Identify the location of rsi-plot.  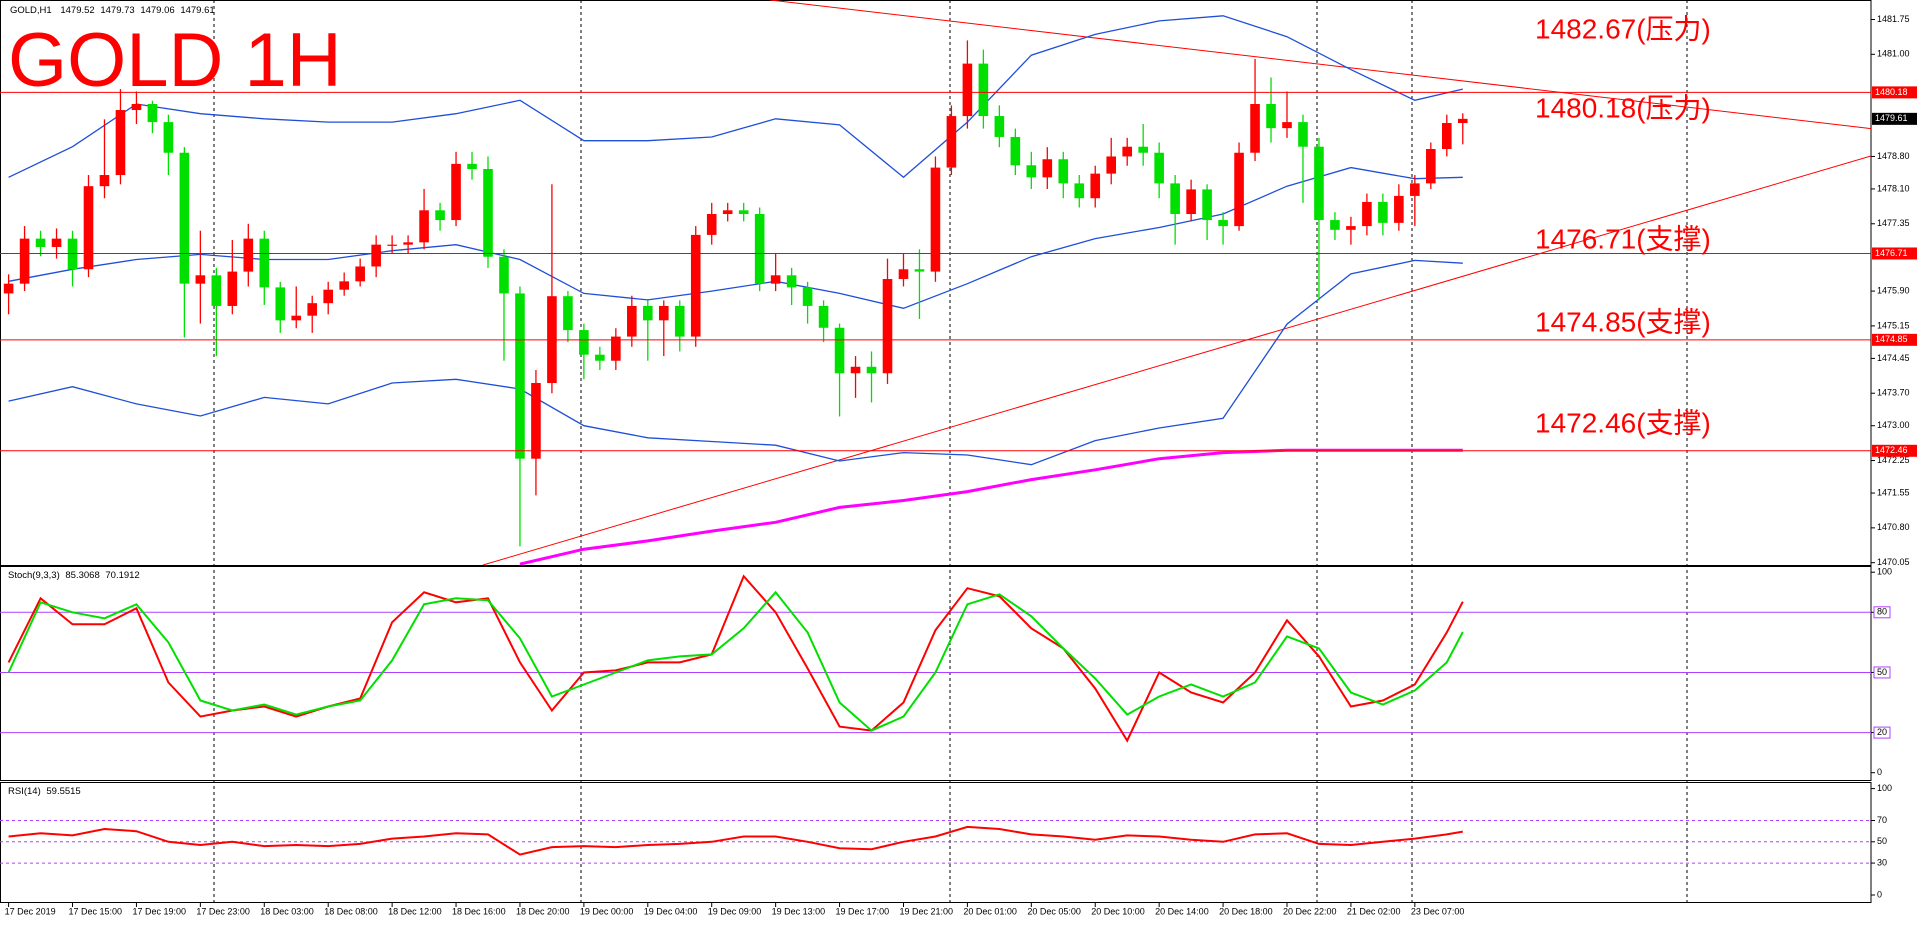
(935, 842).